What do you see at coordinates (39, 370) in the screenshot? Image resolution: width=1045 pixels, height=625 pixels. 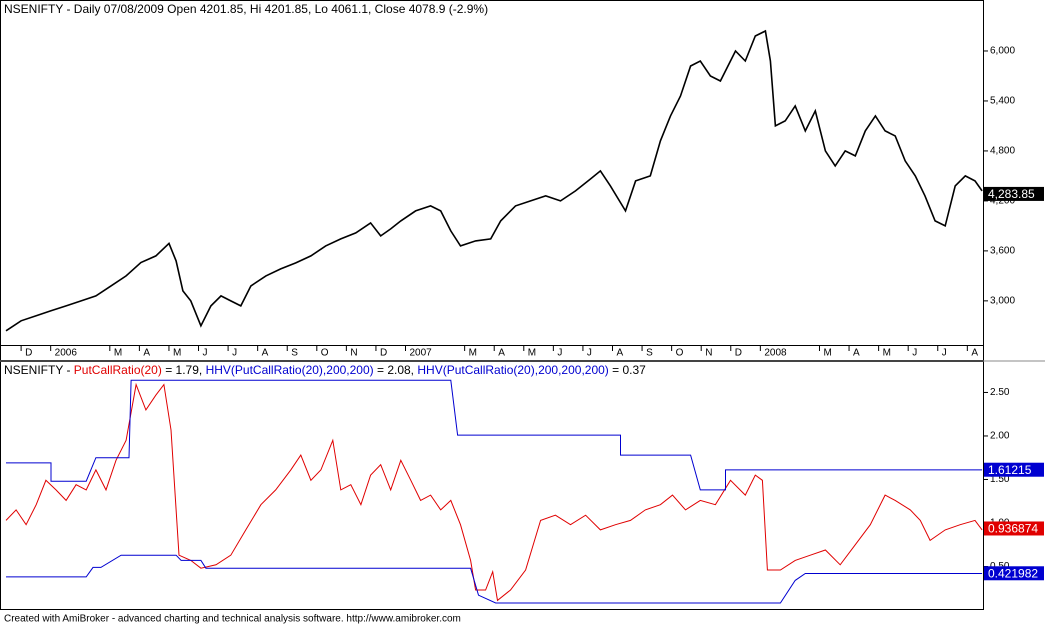 I see `title-prefix: NSENIFTY -` at bounding box center [39, 370].